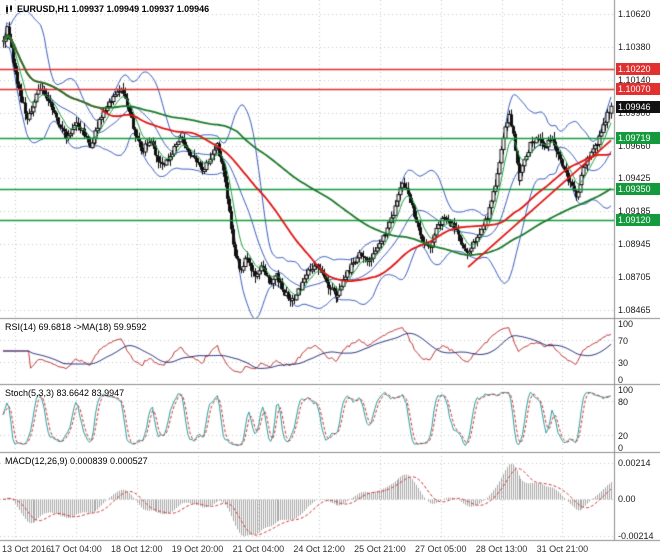  I want to click on time-axis-label: 18 Oct 12:00, so click(136, 549).